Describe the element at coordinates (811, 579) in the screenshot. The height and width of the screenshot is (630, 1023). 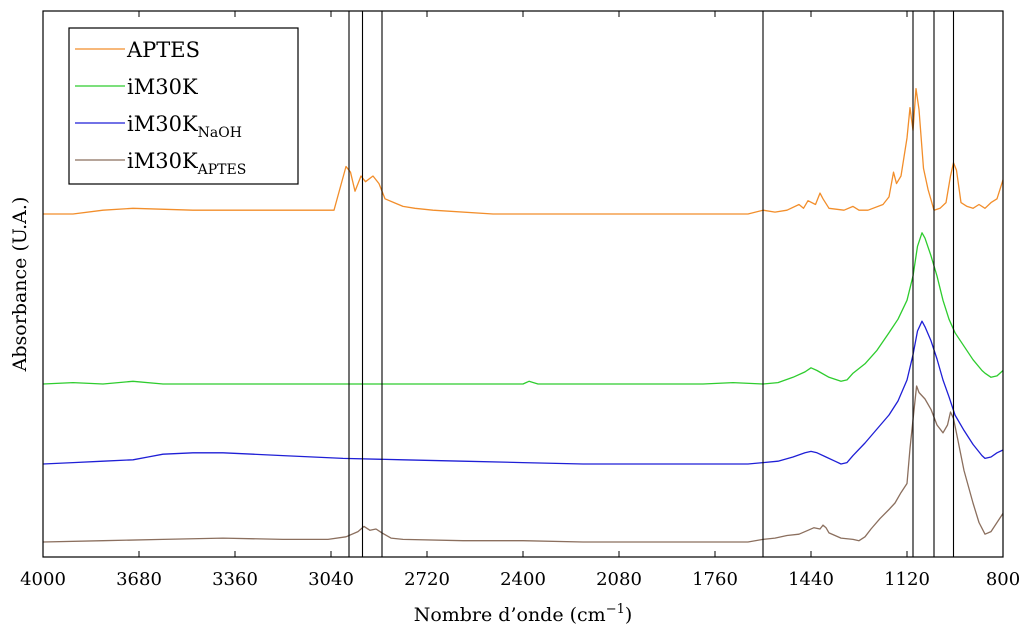
I see `x-tick-label: 1440` at that location.